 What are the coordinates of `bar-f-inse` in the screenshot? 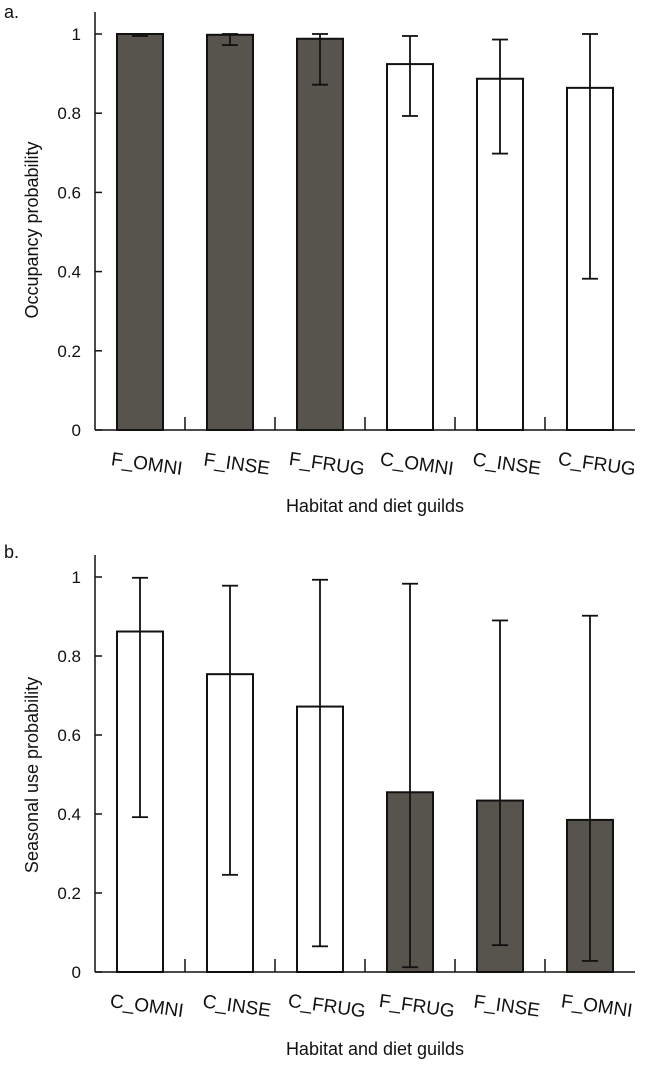 It's located at (230, 232).